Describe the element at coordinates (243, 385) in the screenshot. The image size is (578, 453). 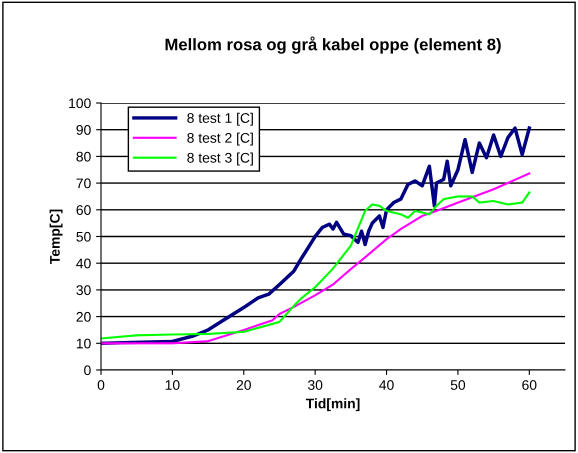
I see `x-tick-label: 20` at that location.